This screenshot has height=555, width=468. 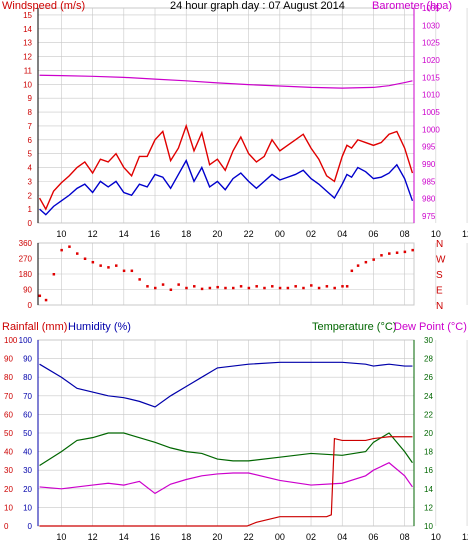 What do you see at coordinates (431, 8) in the screenshot?
I see `barometer-tick-label: 1035` at bounding box center [431, 8].